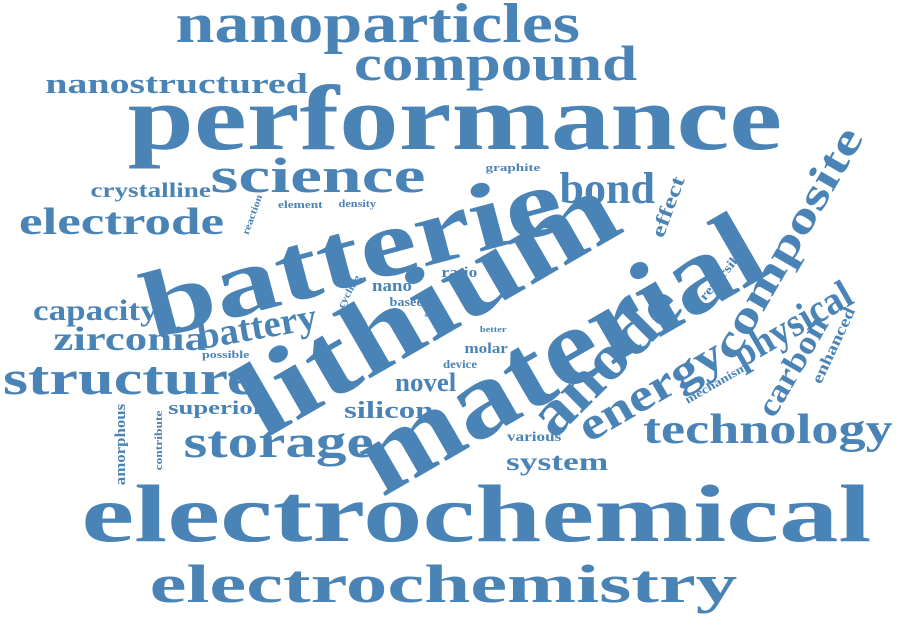 The height and width of the screenshot is (629, 900). I want to click on word-molar: molar, so click(486, 348).